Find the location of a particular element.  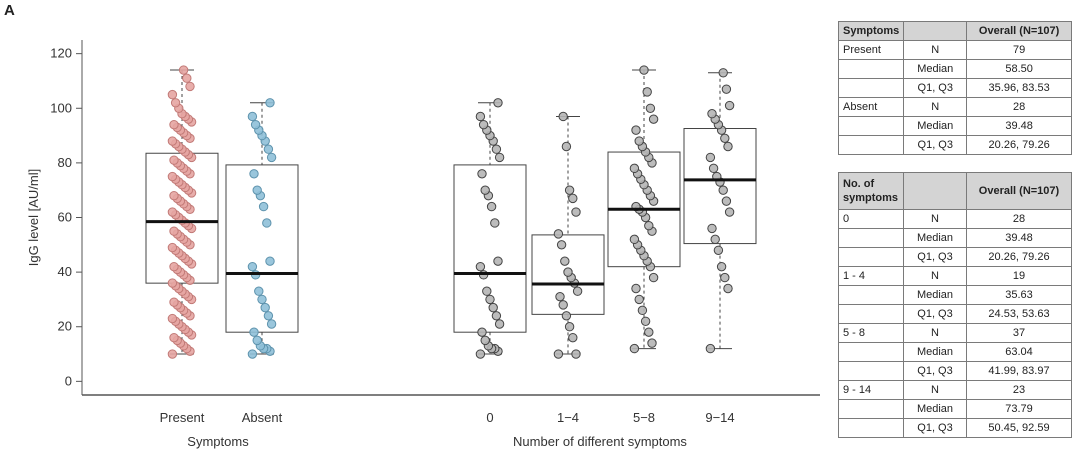

table-row: Q1, Q3 35.96, 83.53 is located at coordinates (954, 88).